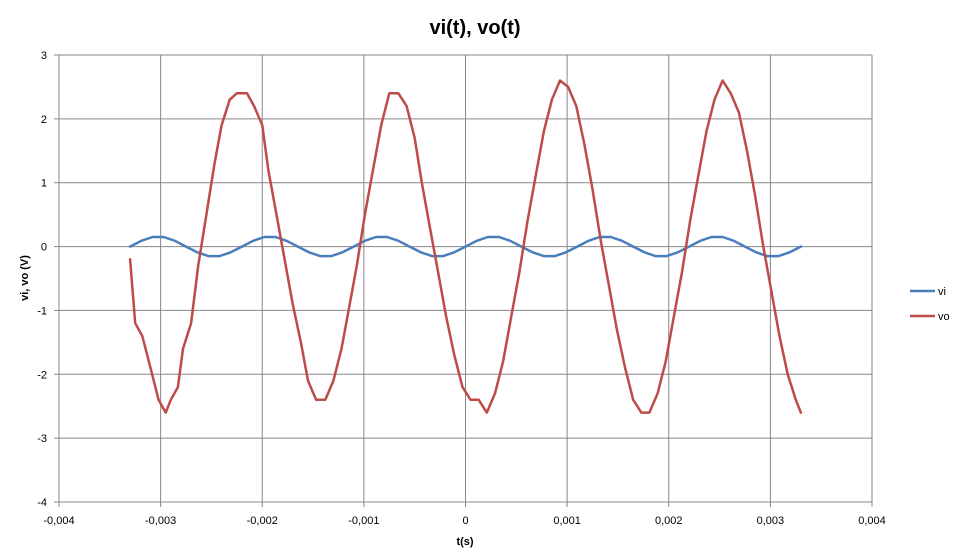 Image resolution: width=963 pixels, height=557 pixels. Describe the element at coordinates (465, 521) in the screenshot. I see `x-tick-label: 0` at that location.